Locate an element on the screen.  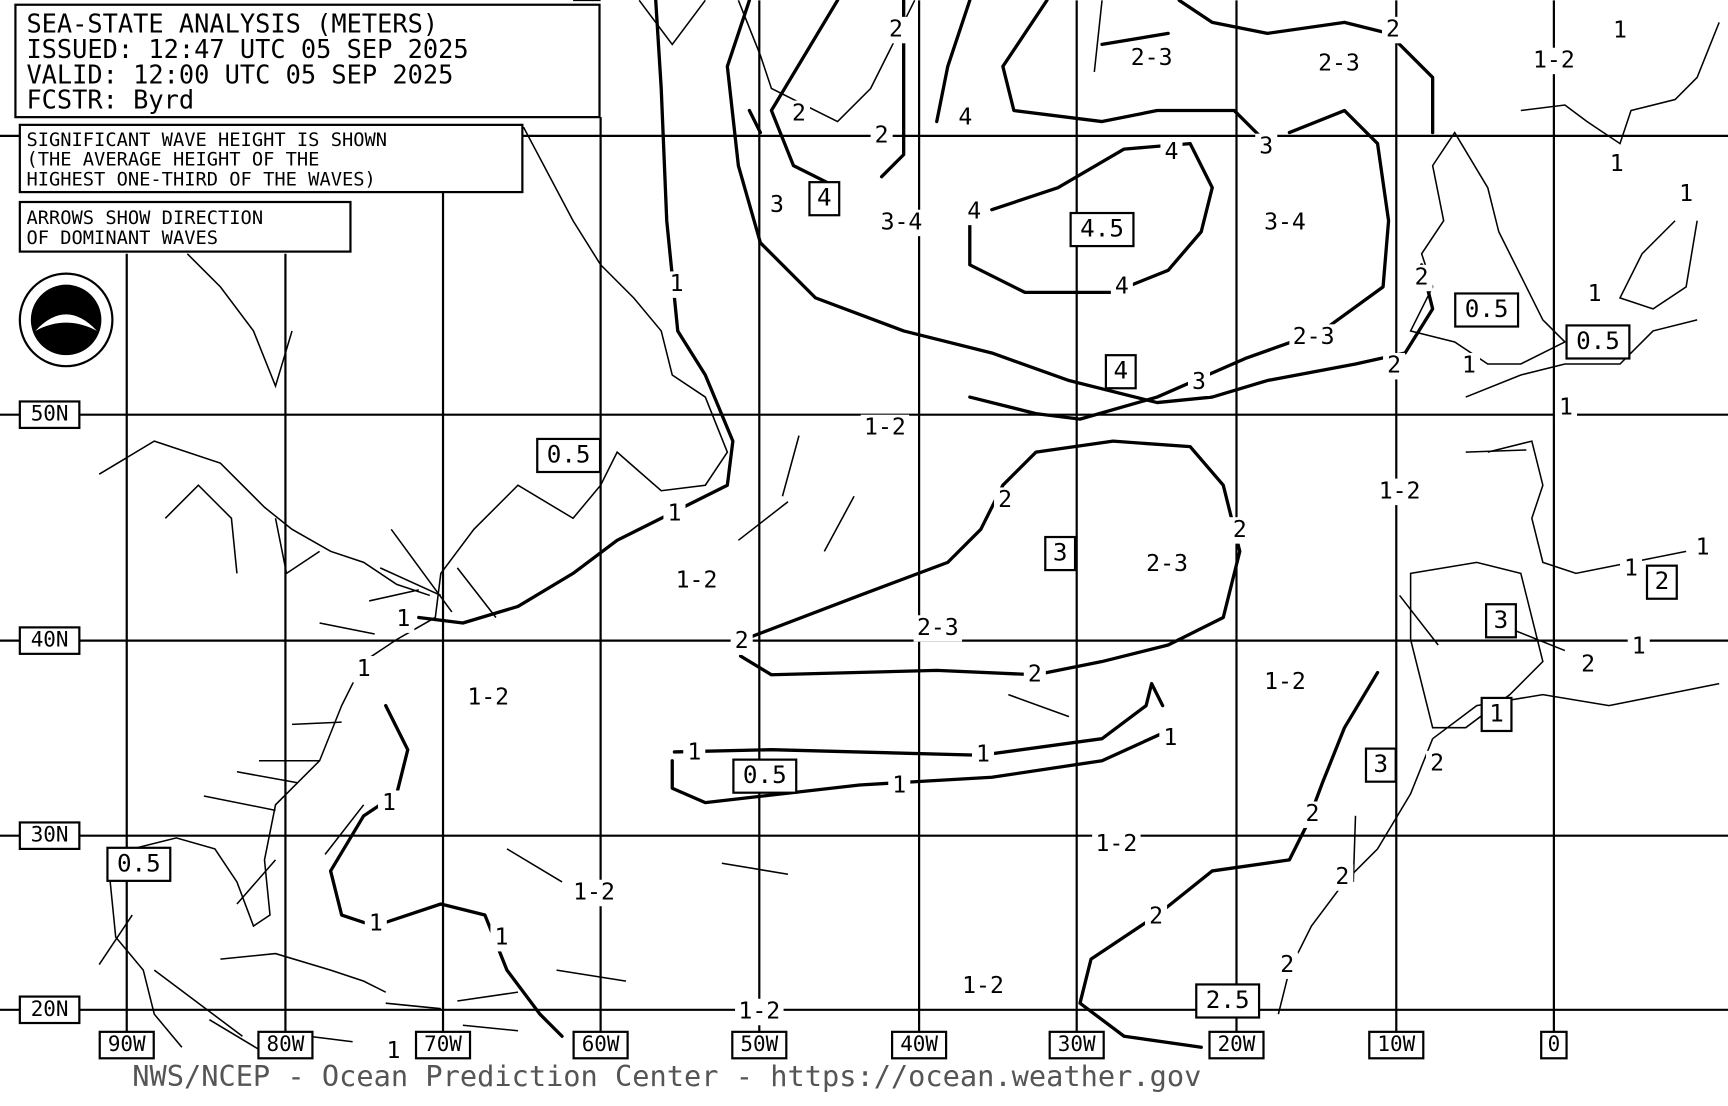
note-line: HIGHEST ONE-THIRD OF THE WAVES) is located at coordinates (200, 179).